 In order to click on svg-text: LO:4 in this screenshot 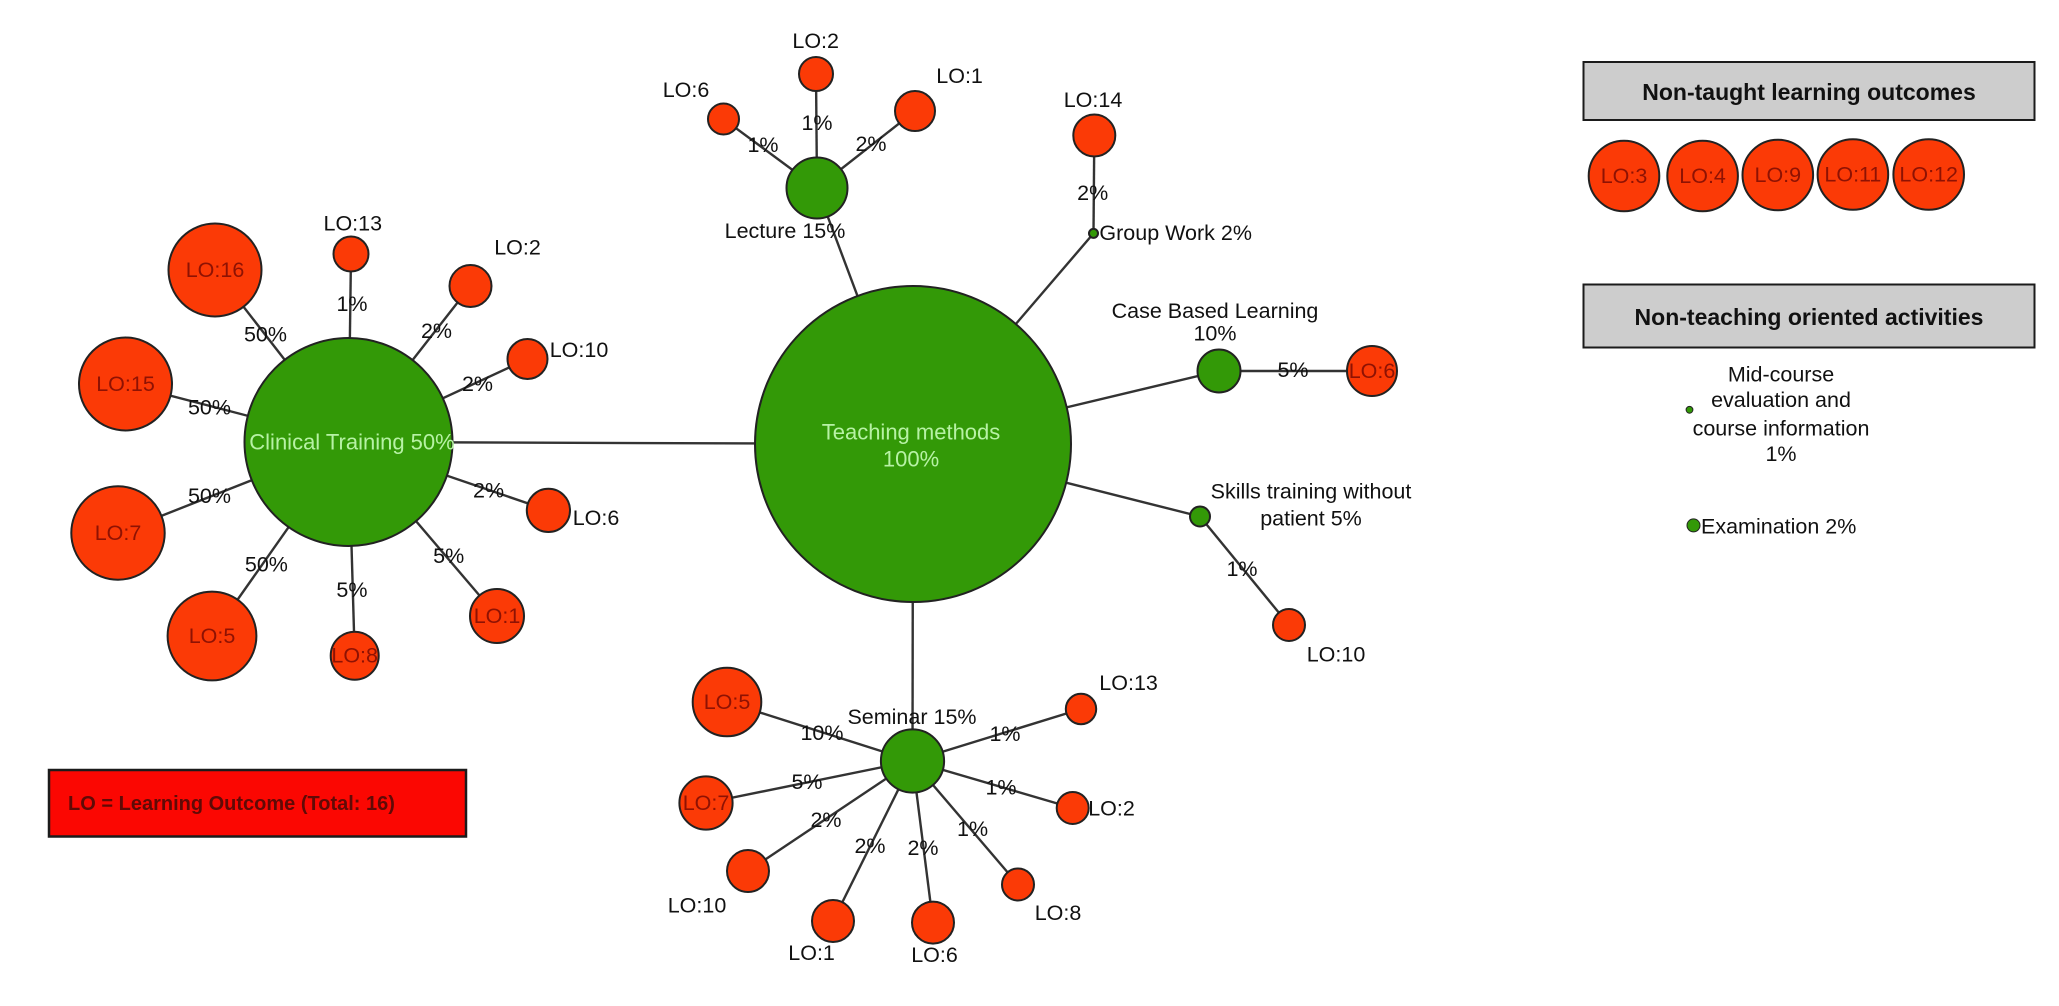, I will do `click(1702, 176)`.